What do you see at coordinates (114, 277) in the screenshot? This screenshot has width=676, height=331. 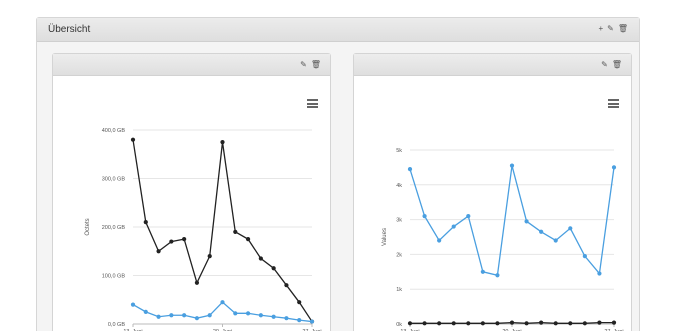 I see `y-tick-label: 100,0 GB` at bounding box center [114, 277].